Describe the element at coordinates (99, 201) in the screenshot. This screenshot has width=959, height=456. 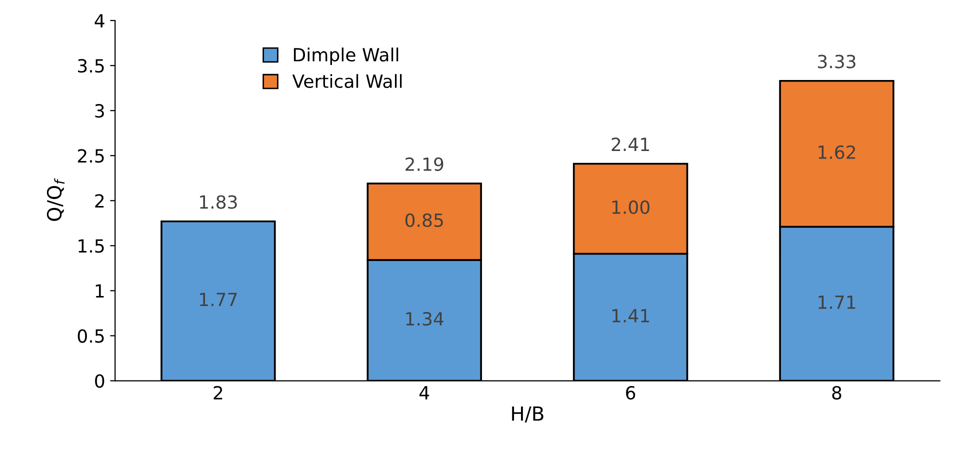
I see `y-tick-label: 2` at that location.